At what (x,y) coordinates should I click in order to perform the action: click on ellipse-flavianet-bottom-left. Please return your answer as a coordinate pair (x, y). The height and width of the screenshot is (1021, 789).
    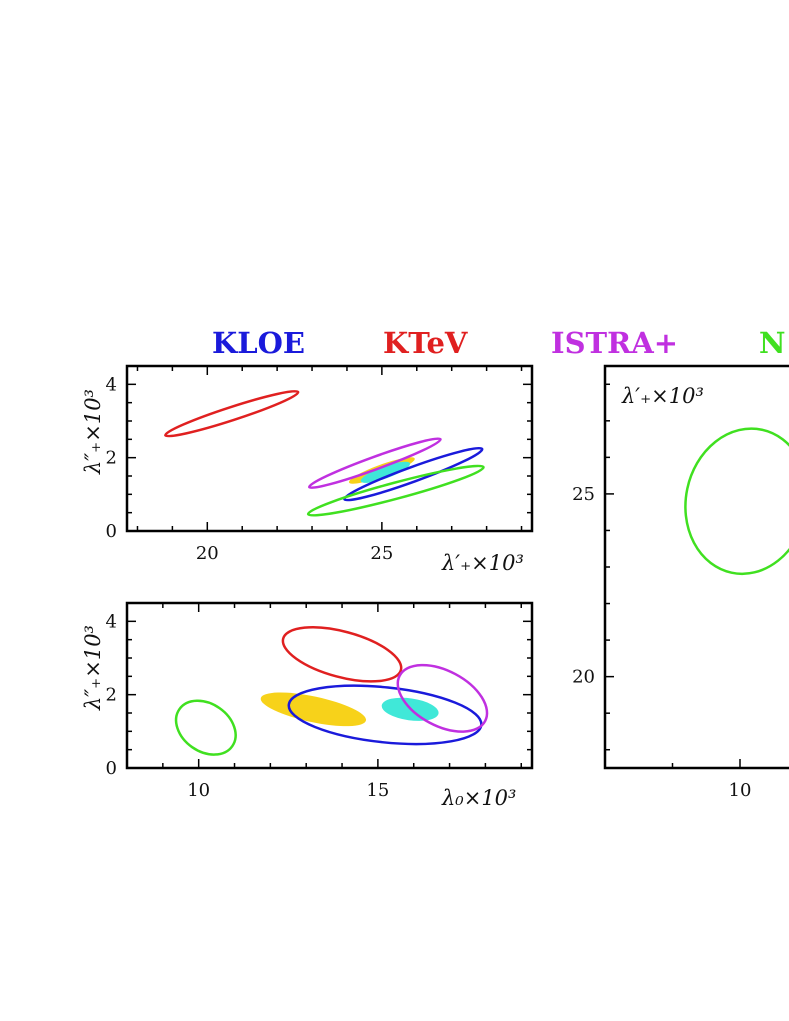
    Looking at the image, I should click on (313, 709).